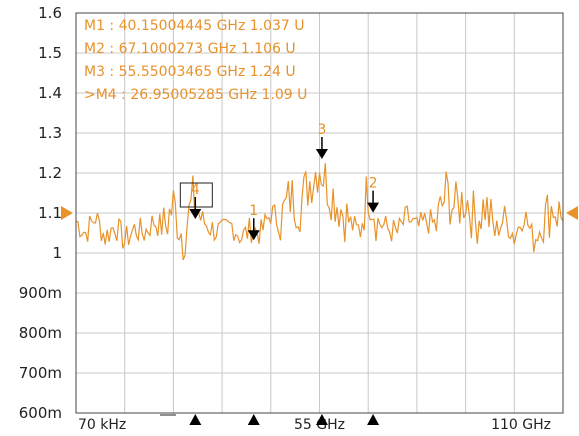  I want to click on y-tick-label: 600m, so click(40, 413).